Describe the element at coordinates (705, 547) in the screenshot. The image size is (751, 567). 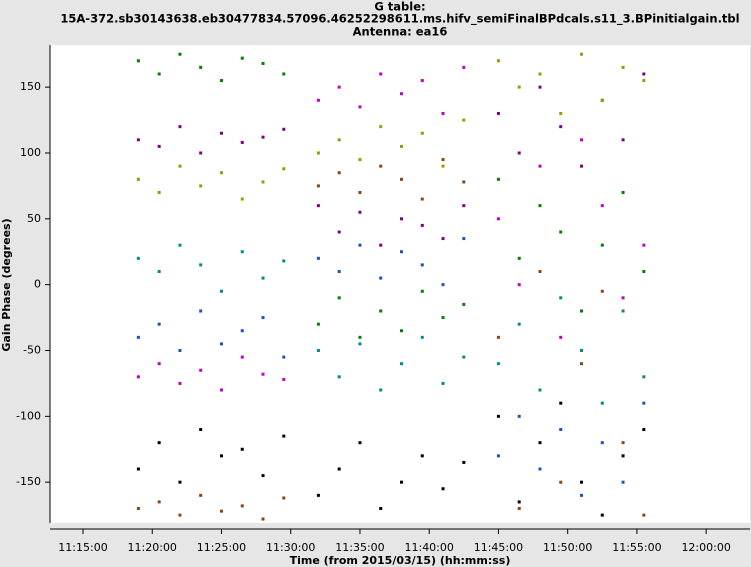
I see `x-tick-label: 12:00:00` at that location.